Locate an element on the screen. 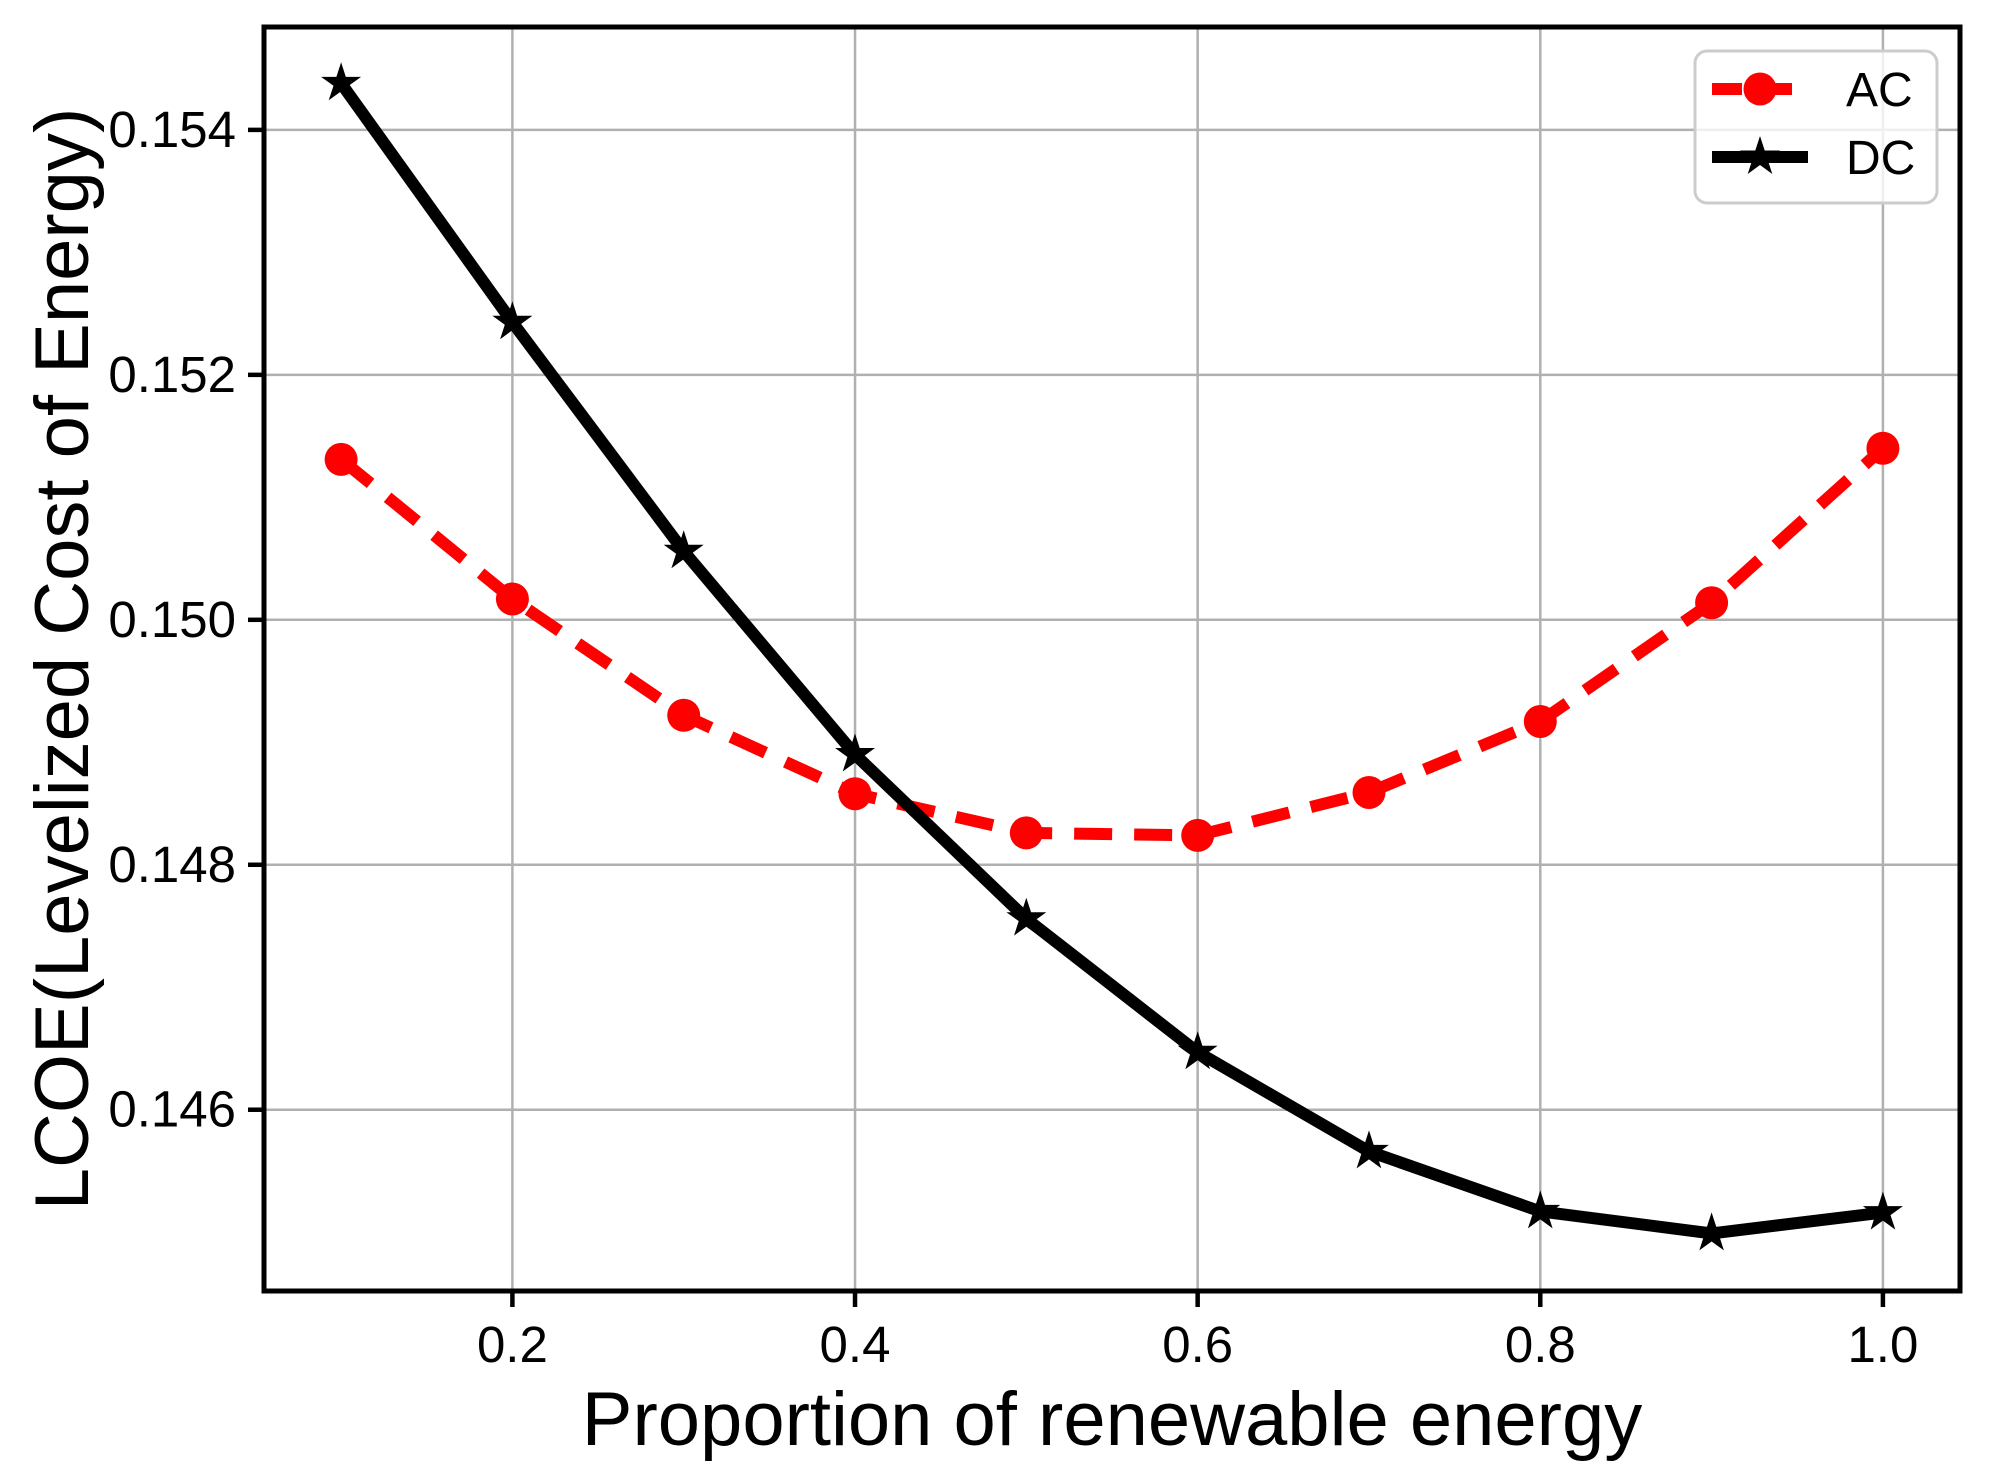 Image resolution: width=1998 pixels, height=1484 pixels. y-tick-label-0.152: 0.152 is located at coordinates (172, 374).